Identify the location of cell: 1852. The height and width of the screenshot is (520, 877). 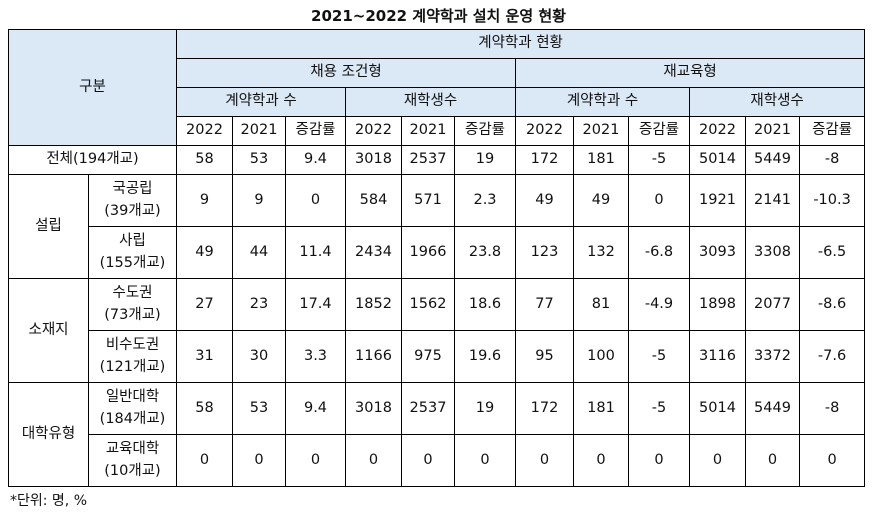
(373, 304).